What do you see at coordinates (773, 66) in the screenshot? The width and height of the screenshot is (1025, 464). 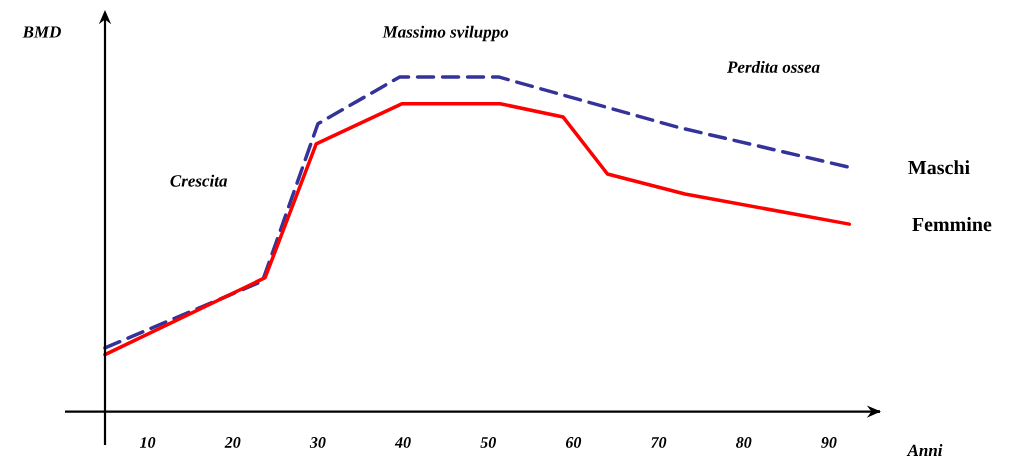 I see `text: Perdita ossea` at bounding box center [773, 66].